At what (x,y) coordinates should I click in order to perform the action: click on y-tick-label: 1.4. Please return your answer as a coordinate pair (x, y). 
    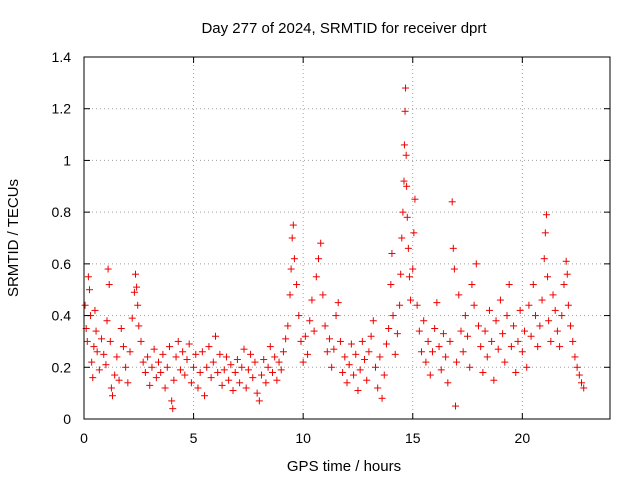
    Looking at the image, I should click on (62, 57).